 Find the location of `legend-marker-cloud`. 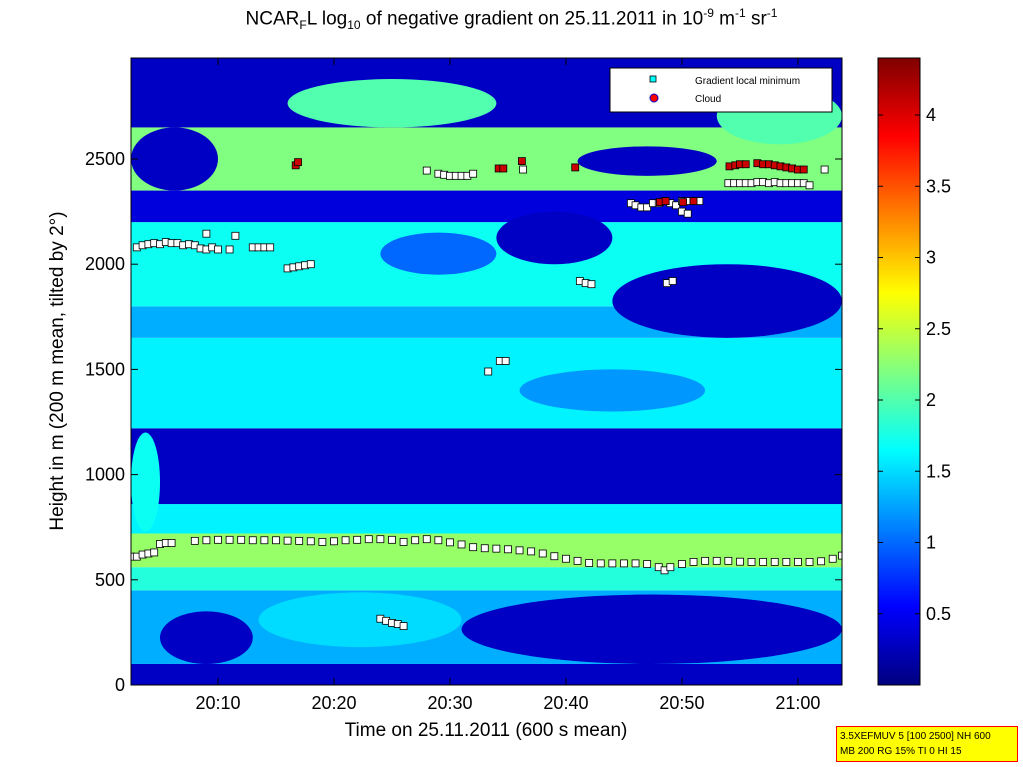

legend-marker-cloud is located at coordinates (654, 98).